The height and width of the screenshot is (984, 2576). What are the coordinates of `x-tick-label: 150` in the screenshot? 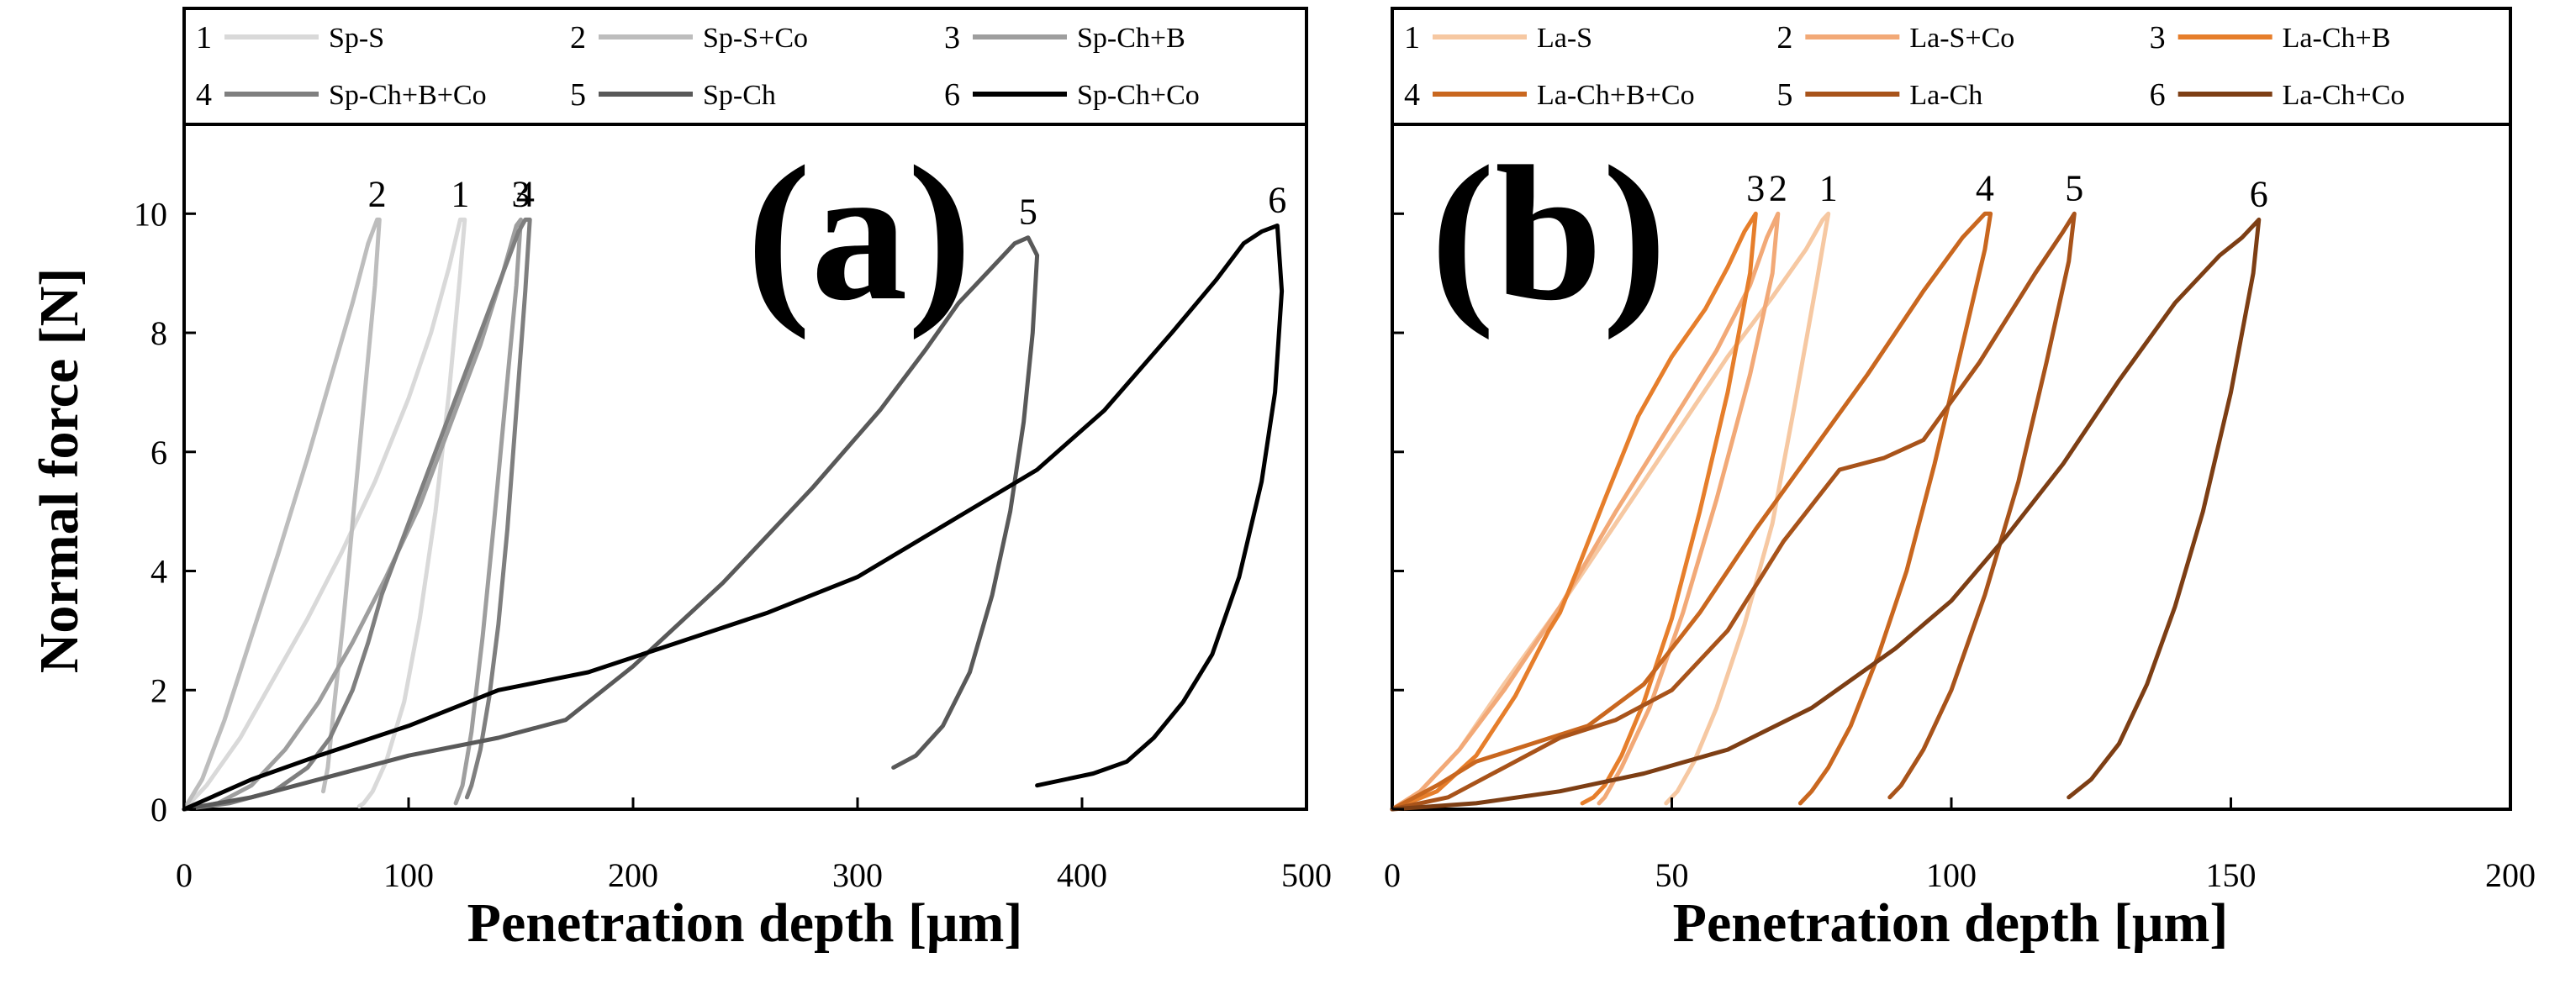 It's located at (2231, 875).